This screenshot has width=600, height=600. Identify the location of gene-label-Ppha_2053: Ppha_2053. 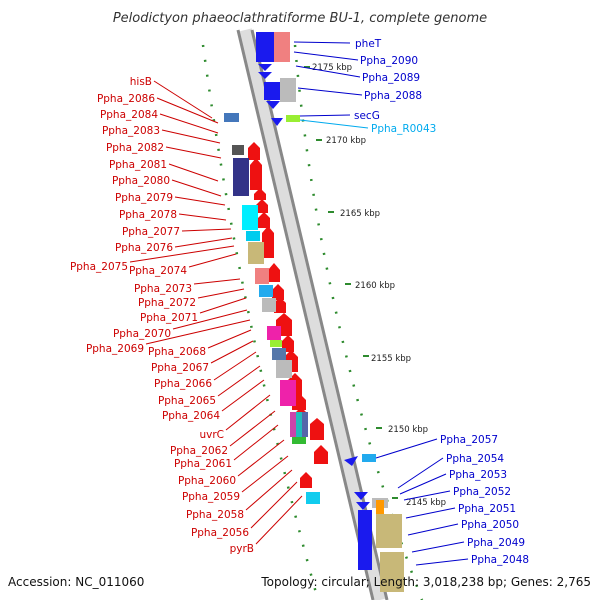
(478, 475).